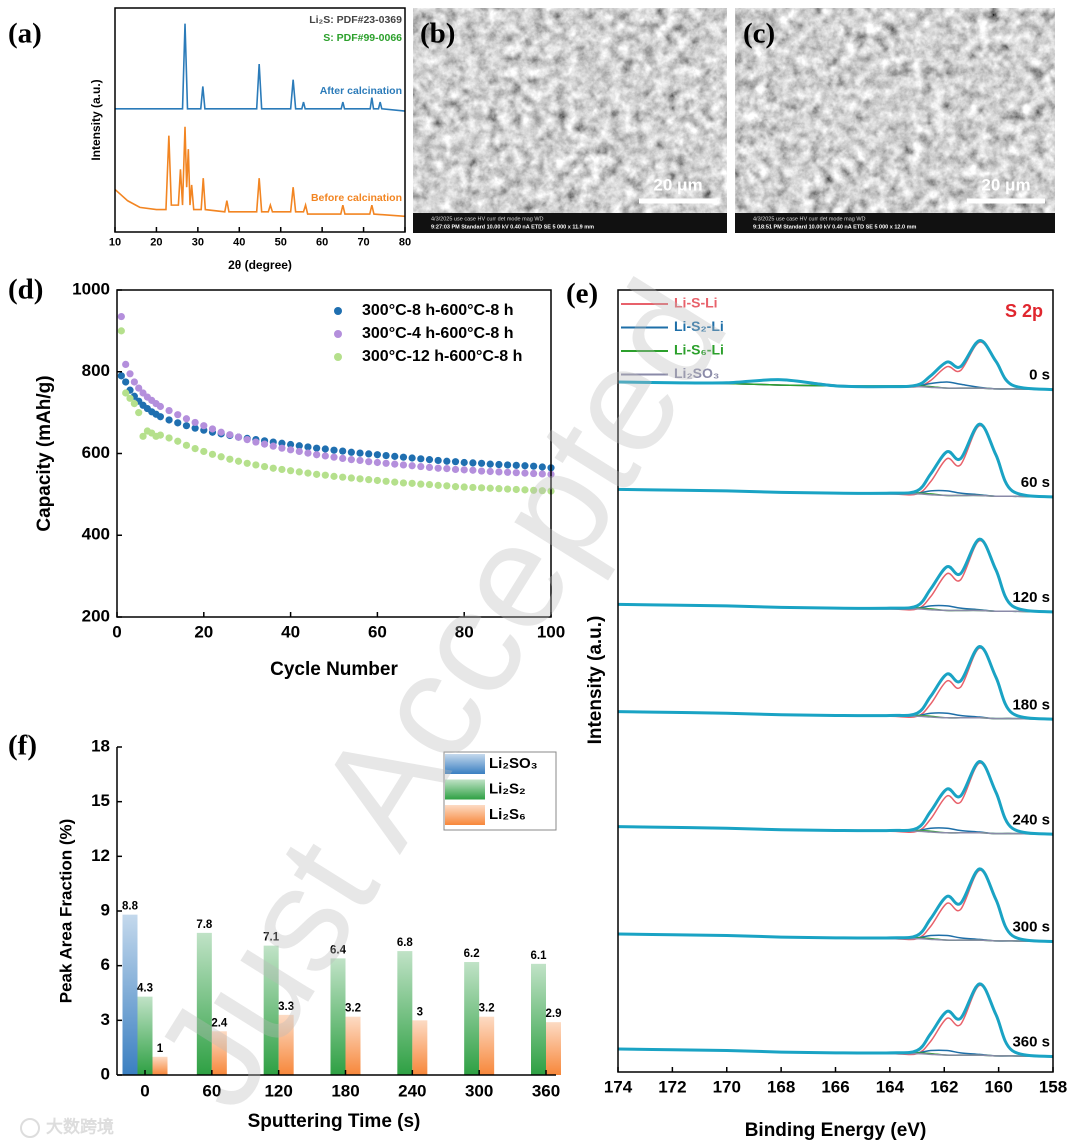 The height and width of the screenshot is (1146, 1080). What do you see at coordinates (286, 1007) in the screenshot?
I see `value-label: 3.3` at bounding box center [286, 1007].